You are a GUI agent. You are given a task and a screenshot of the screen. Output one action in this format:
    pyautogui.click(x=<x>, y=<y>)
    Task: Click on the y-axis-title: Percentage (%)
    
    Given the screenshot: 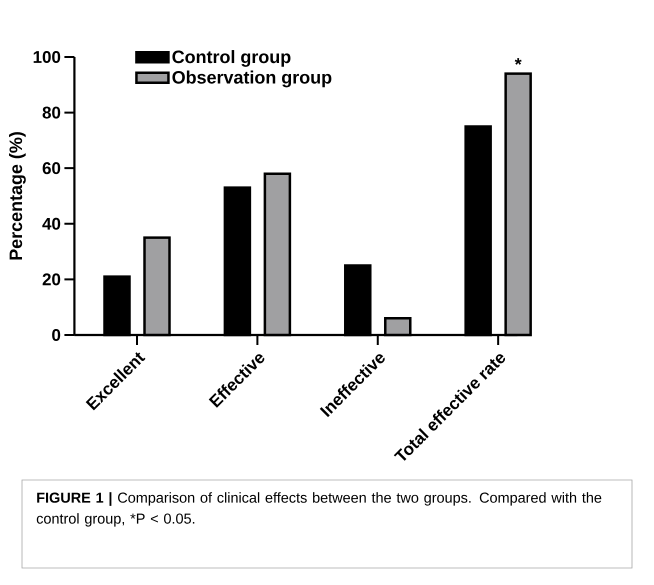 What is the action you would take?
    pyautogui.click(x=17, y=196)
    